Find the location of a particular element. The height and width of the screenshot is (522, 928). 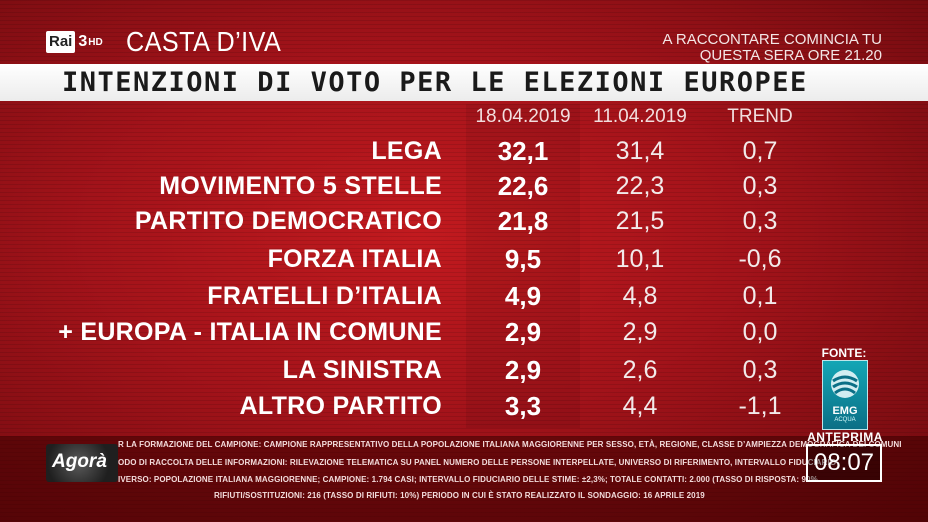

party-name: FORZA ITALIA is located at coordinates (354, 259).